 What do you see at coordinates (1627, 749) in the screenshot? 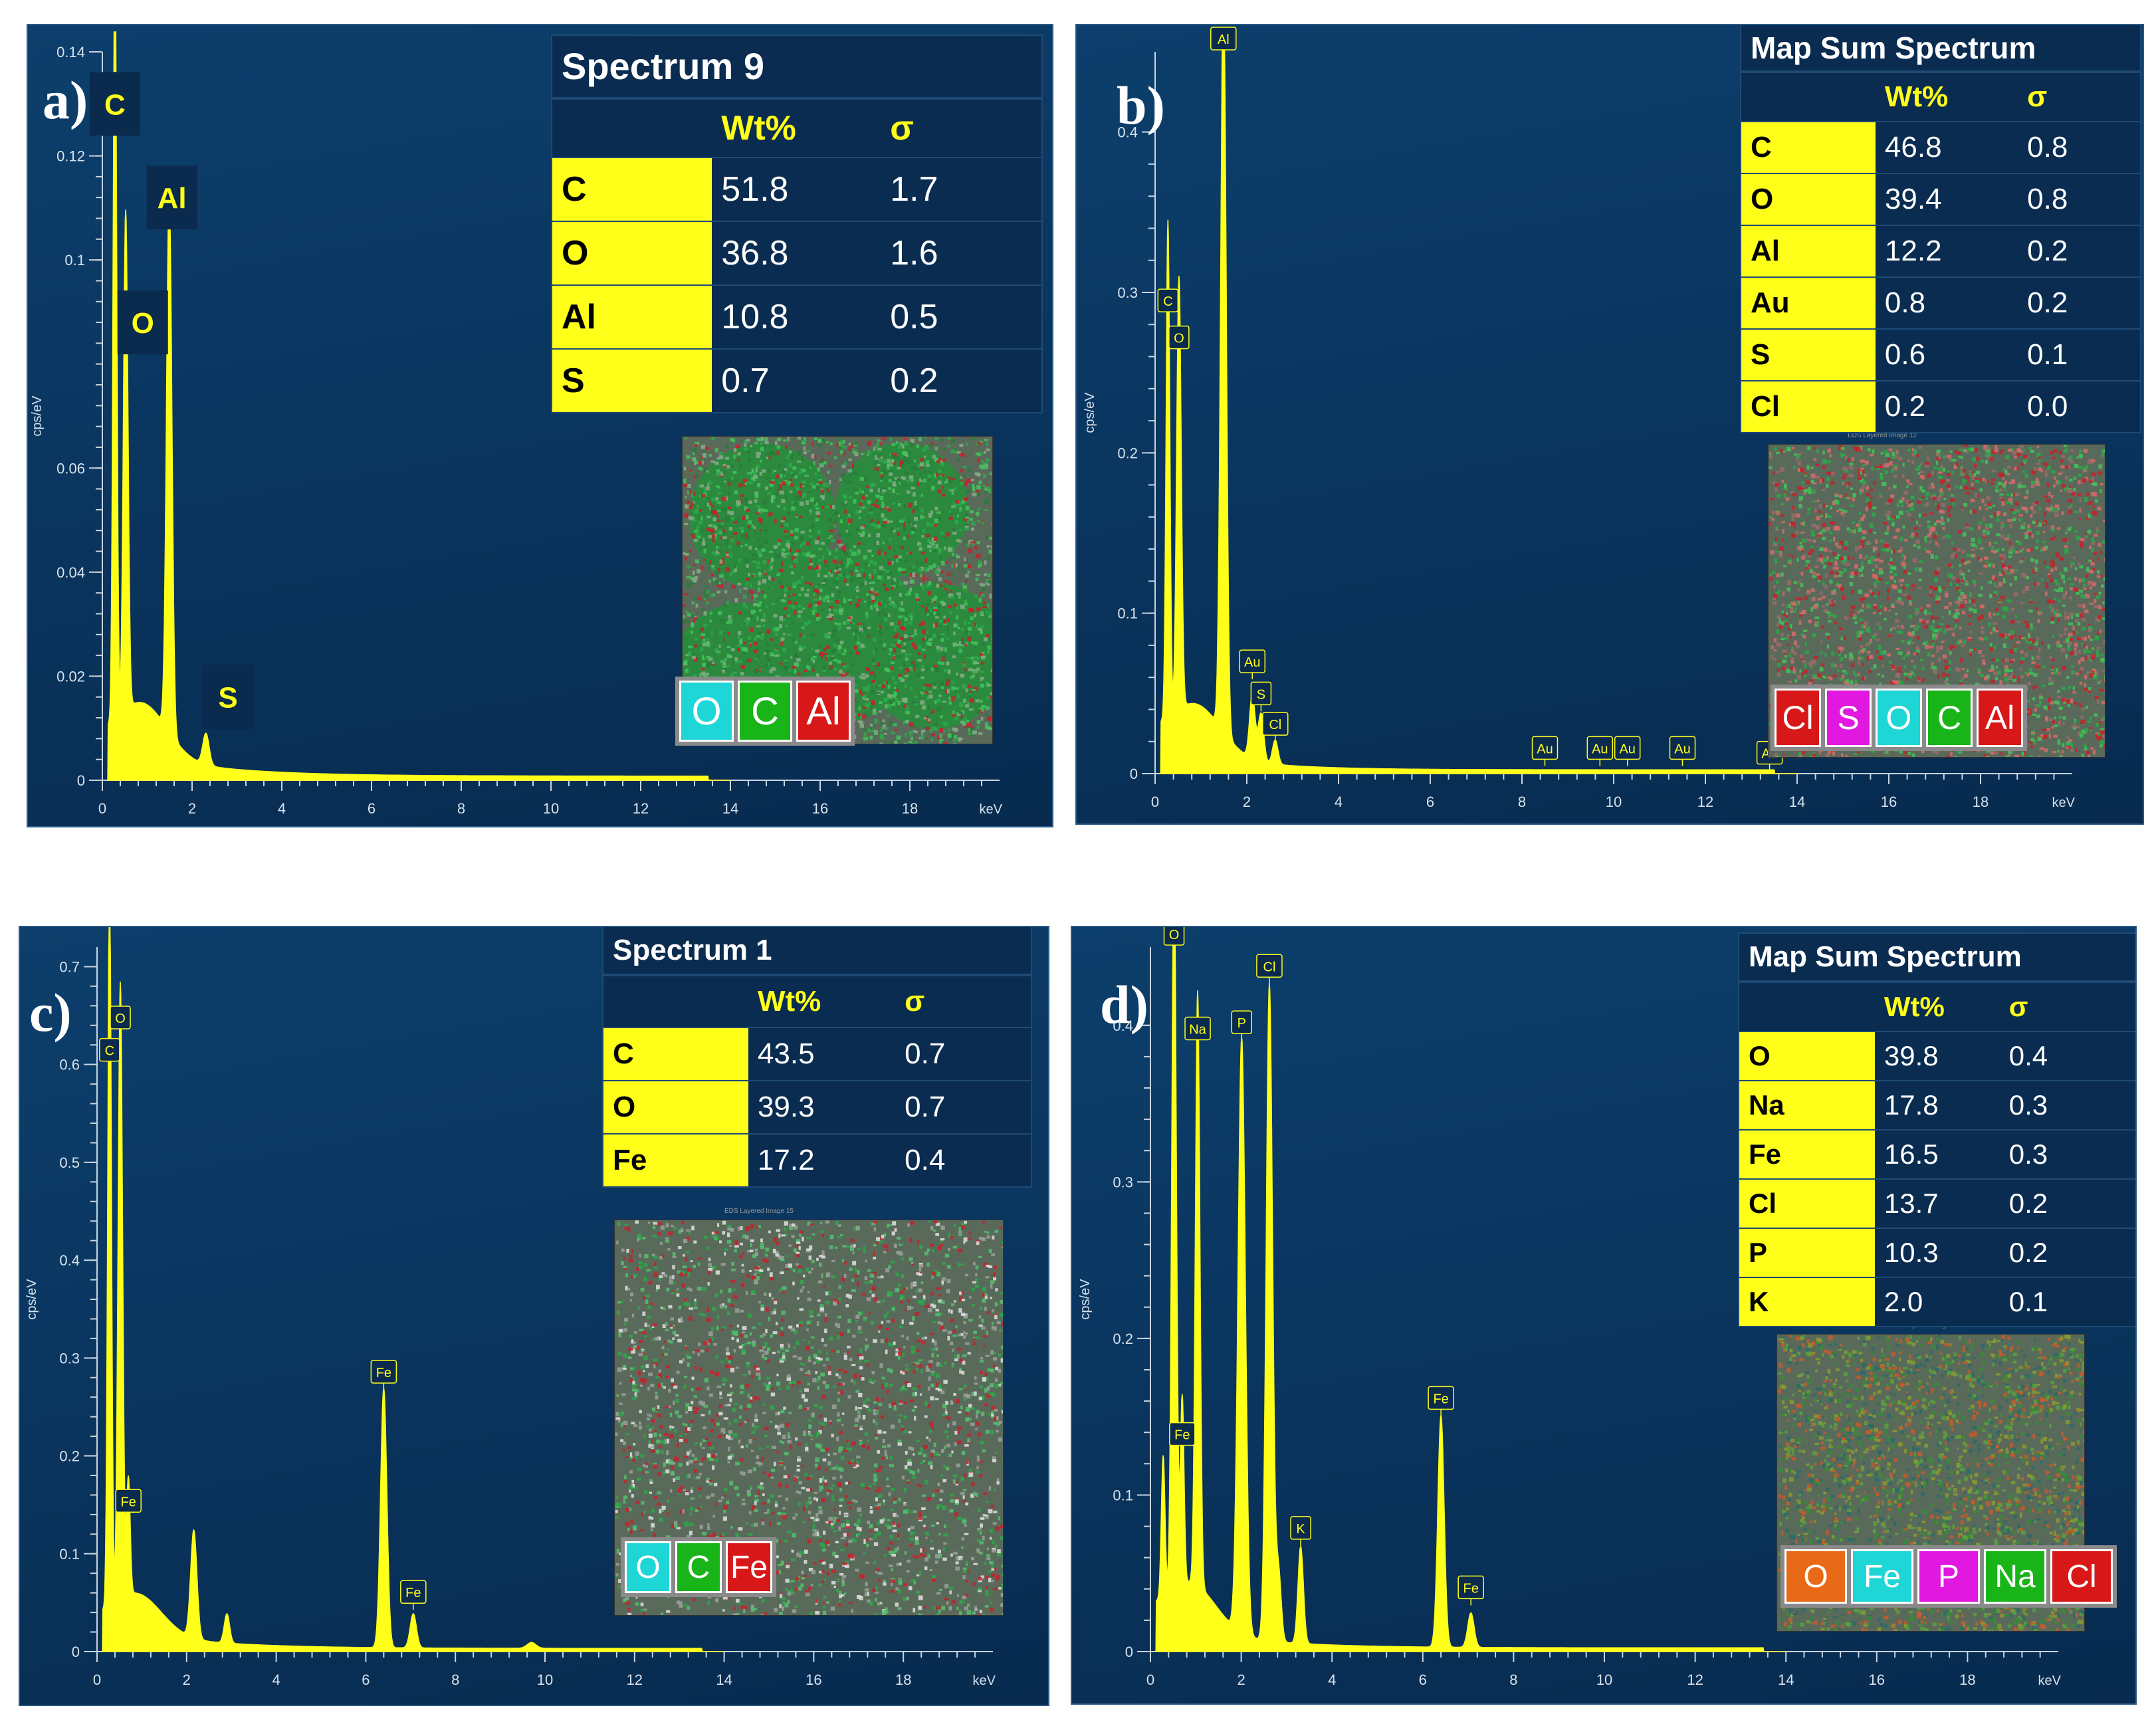
I see `peak-label-text: Au` at bounding box center [1627, 749].